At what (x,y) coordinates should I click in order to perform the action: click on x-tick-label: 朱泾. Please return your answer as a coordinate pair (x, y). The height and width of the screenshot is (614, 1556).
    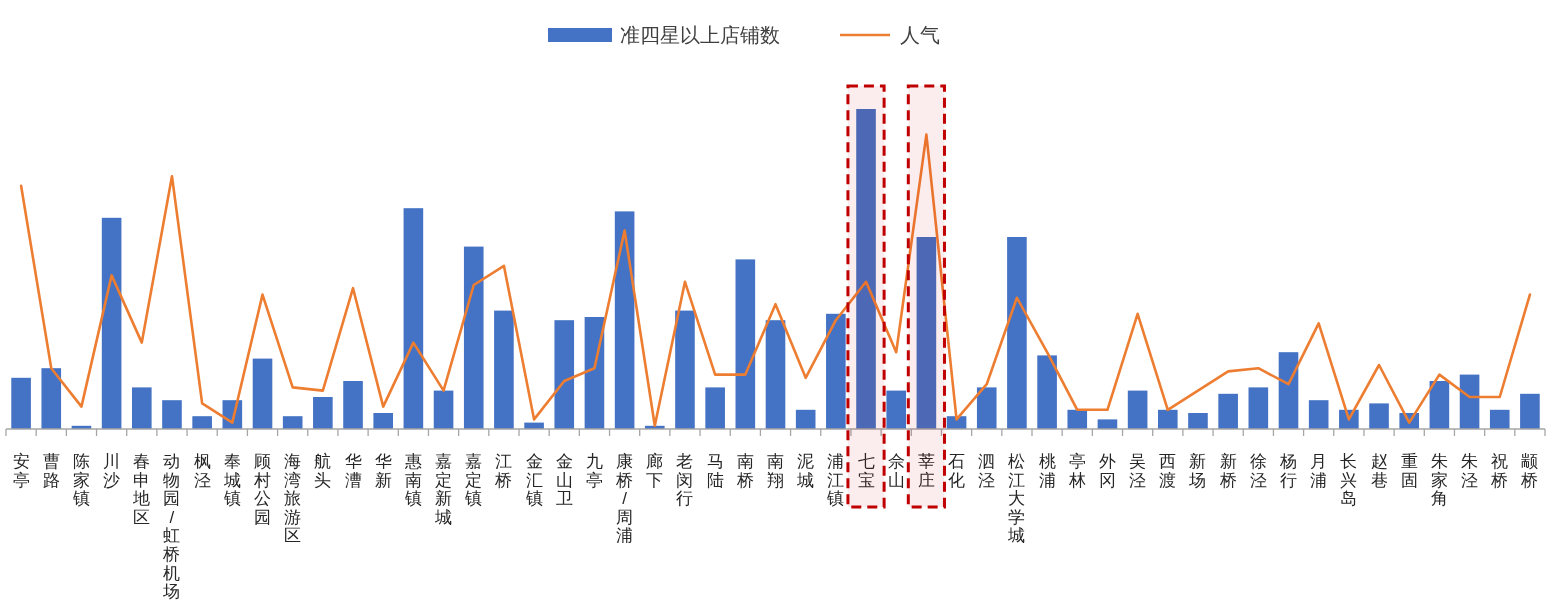
    Looking at the image, I should click on (1470, 471).